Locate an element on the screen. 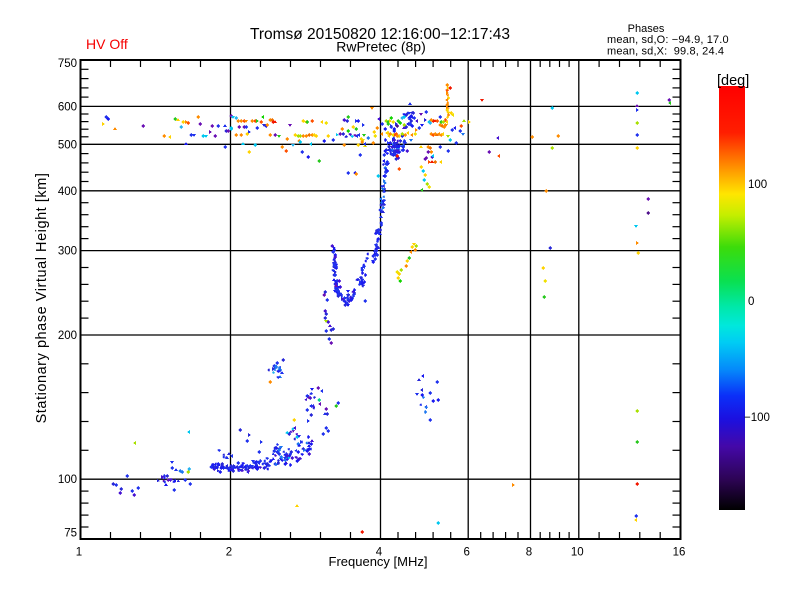 This screenshot has height=600, width=800. svg-text:Stationary phase Virtual Heigh: Stationary phase Virtual Height [km] is located at coordinates (42, 298).